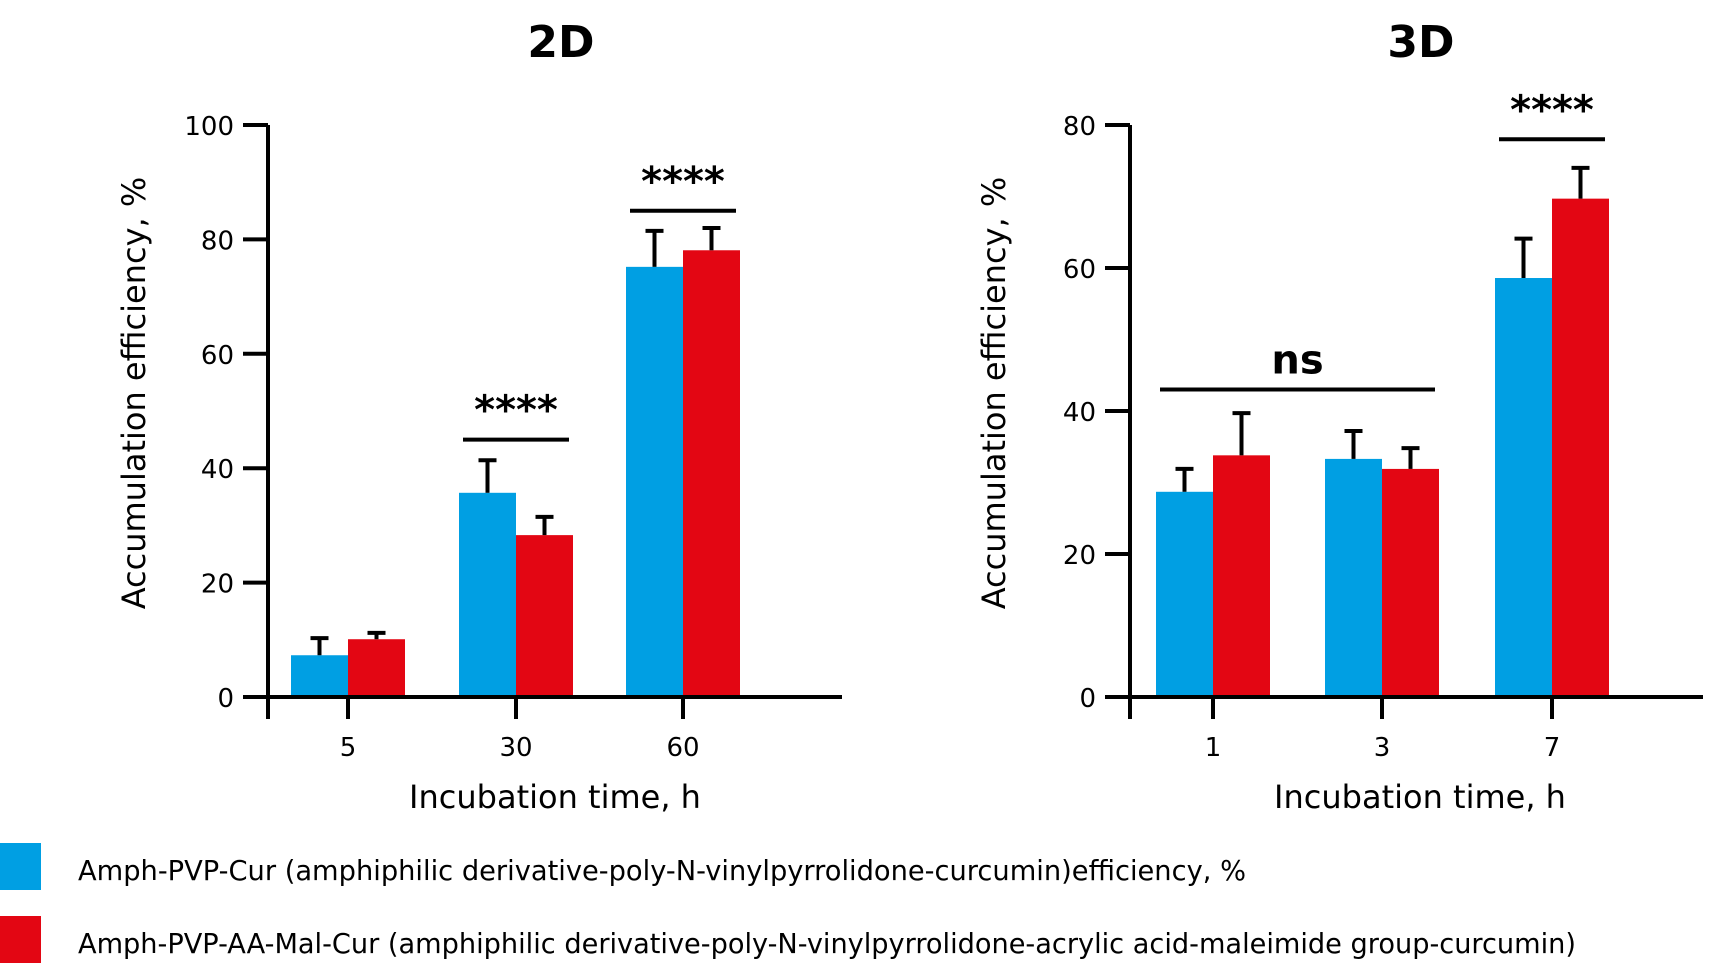  I want to click on y-tick-label: 100, so click(209, 127).